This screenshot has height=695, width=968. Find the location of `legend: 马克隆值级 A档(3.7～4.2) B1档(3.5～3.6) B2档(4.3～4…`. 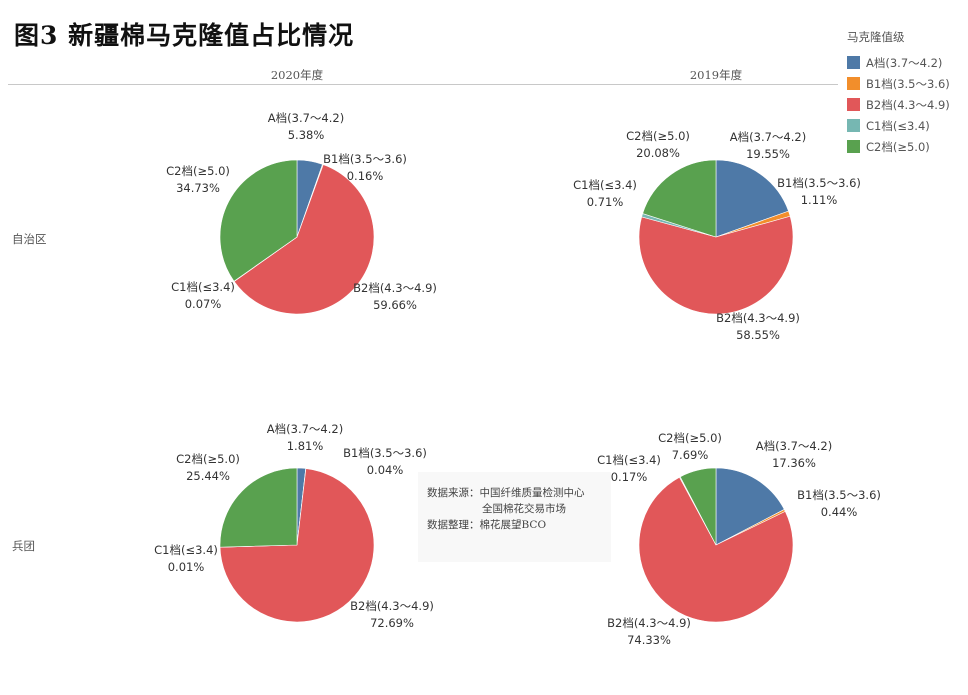

legend: 马克隆值级 A档(3.7～4.2) B1档(3.5～3.6) B2档(4.3～4… is located at coordinates (898, 93).